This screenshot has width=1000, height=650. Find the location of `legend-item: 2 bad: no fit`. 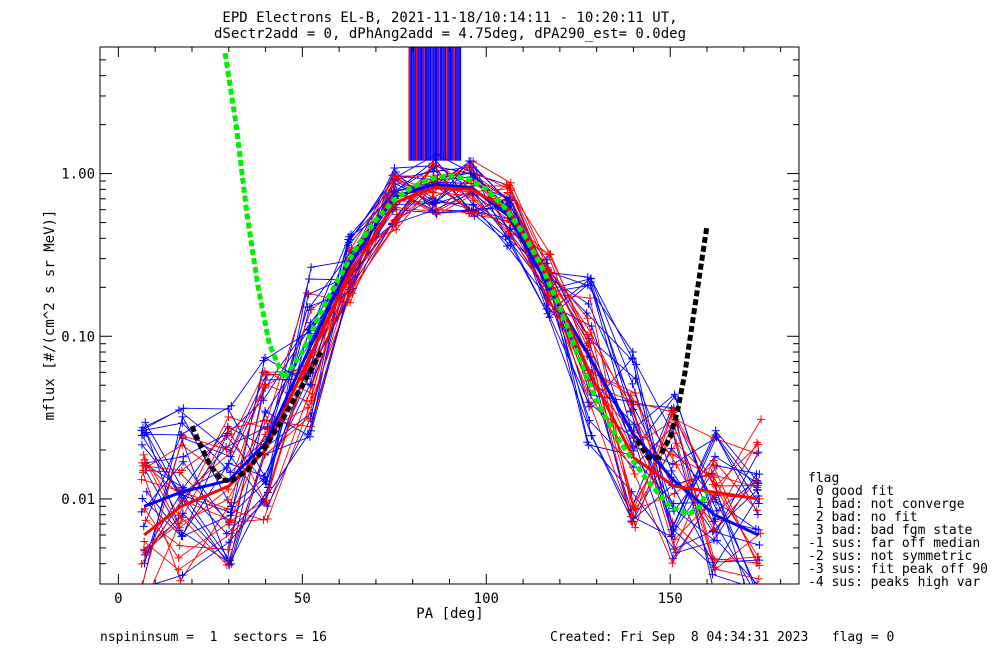

legend-item: 2 bad: no fit is located at coordinates (863, 517).